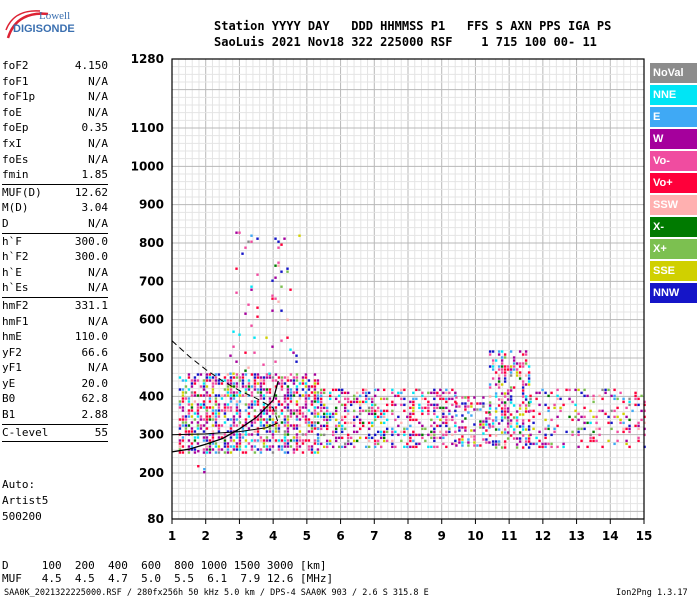 Image resolution: width=700 pixels, height=600 pixels. I want to click on param-value: 55, so click(101, 432).